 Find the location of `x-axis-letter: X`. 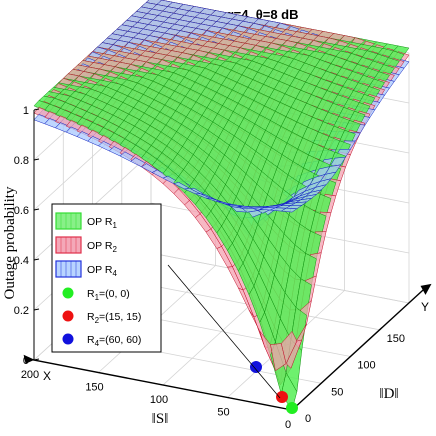

x-axis-letter: X is located at coordinates (47, 376).